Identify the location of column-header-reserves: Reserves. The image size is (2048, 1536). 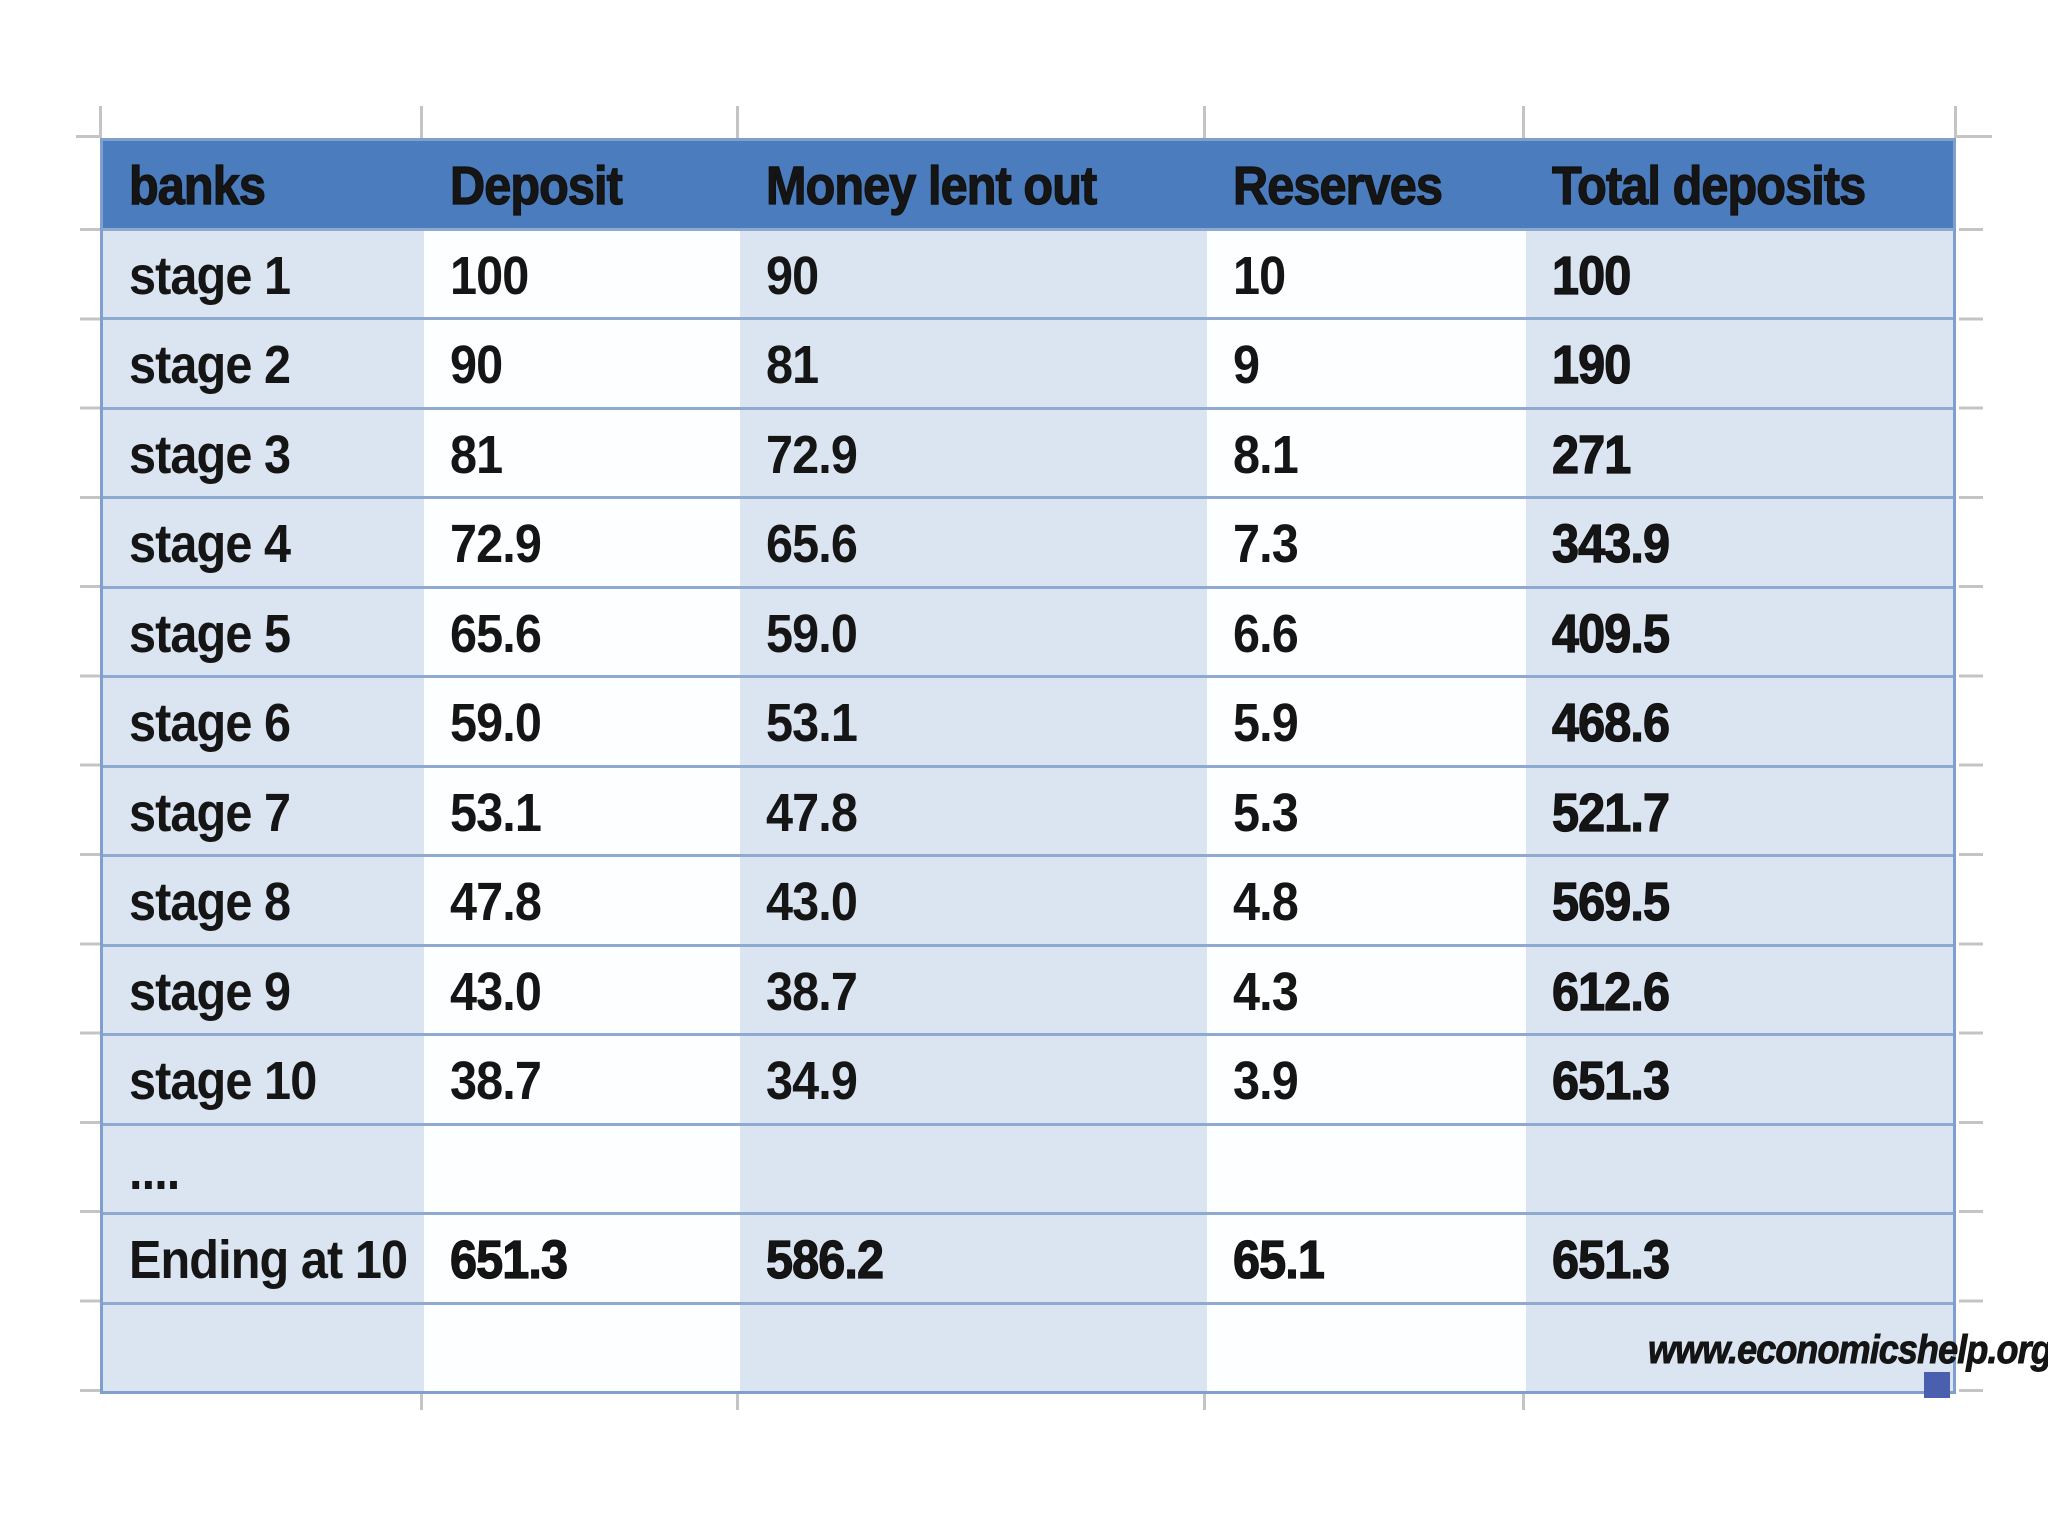
(1366, 184).